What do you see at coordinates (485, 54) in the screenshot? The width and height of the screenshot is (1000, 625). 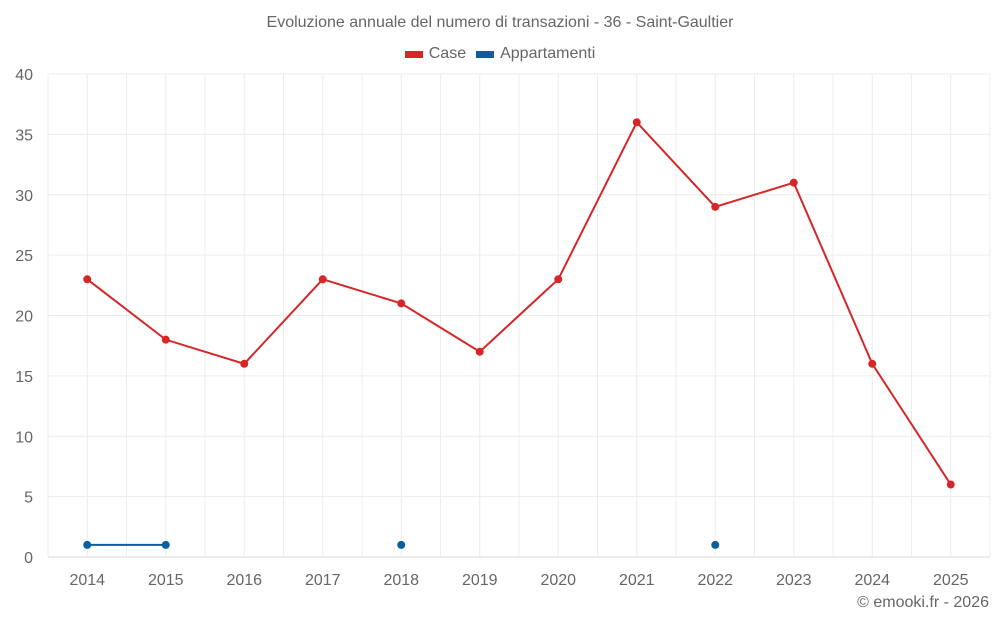 I see `legend-swatch-appartamenti` at bounding box center [485, 54].